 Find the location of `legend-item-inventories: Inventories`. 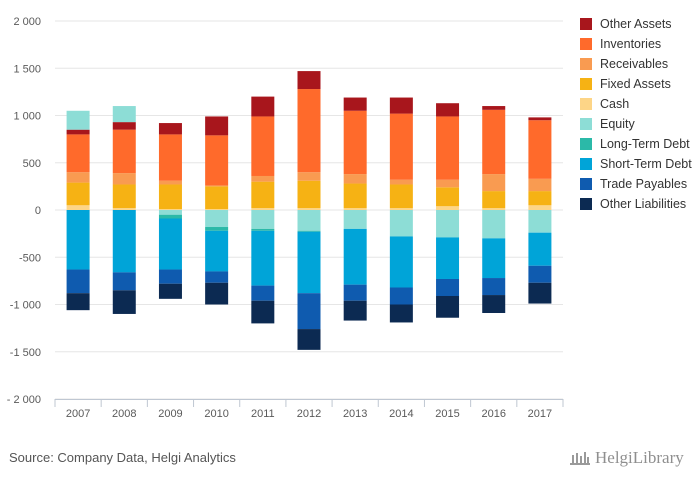

legend-item-inventories: Inventories is located at coordinates (639, 44).